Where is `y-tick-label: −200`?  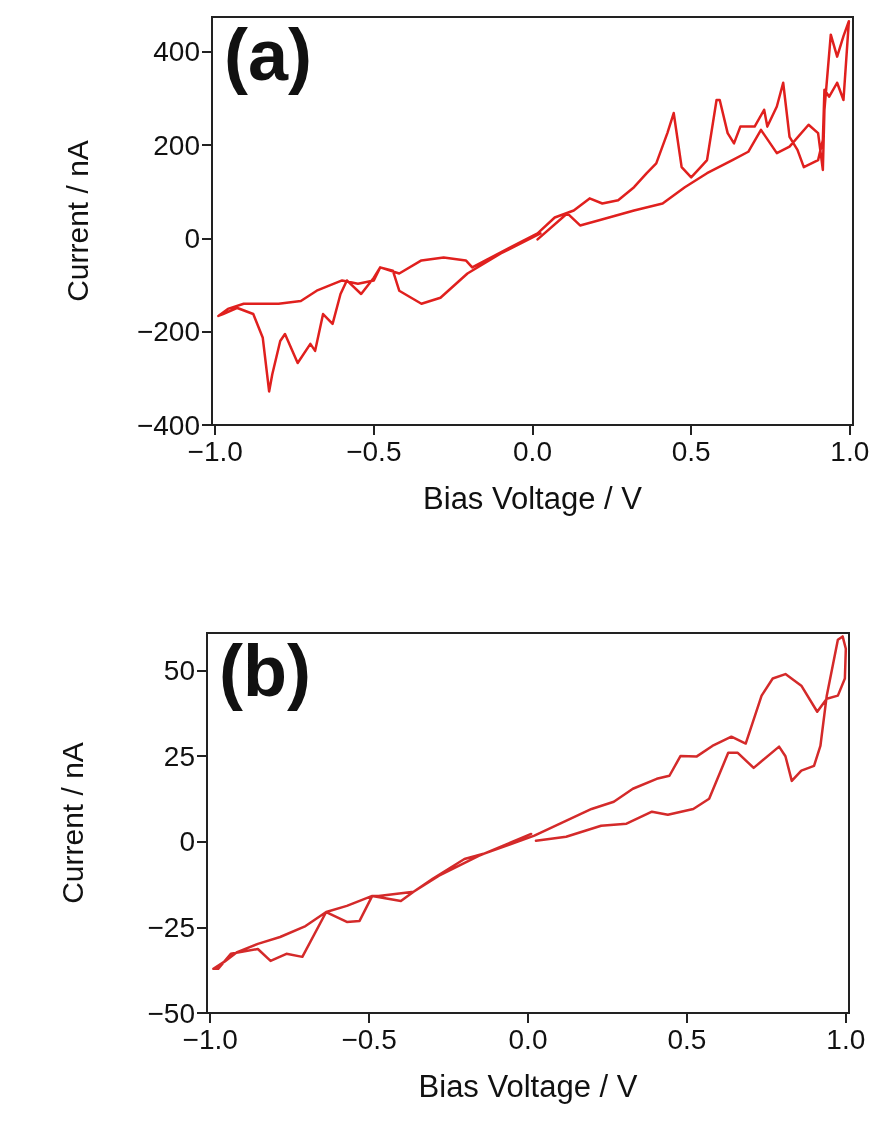 y-tick-label: −200 is located at coordinates (168, 332).